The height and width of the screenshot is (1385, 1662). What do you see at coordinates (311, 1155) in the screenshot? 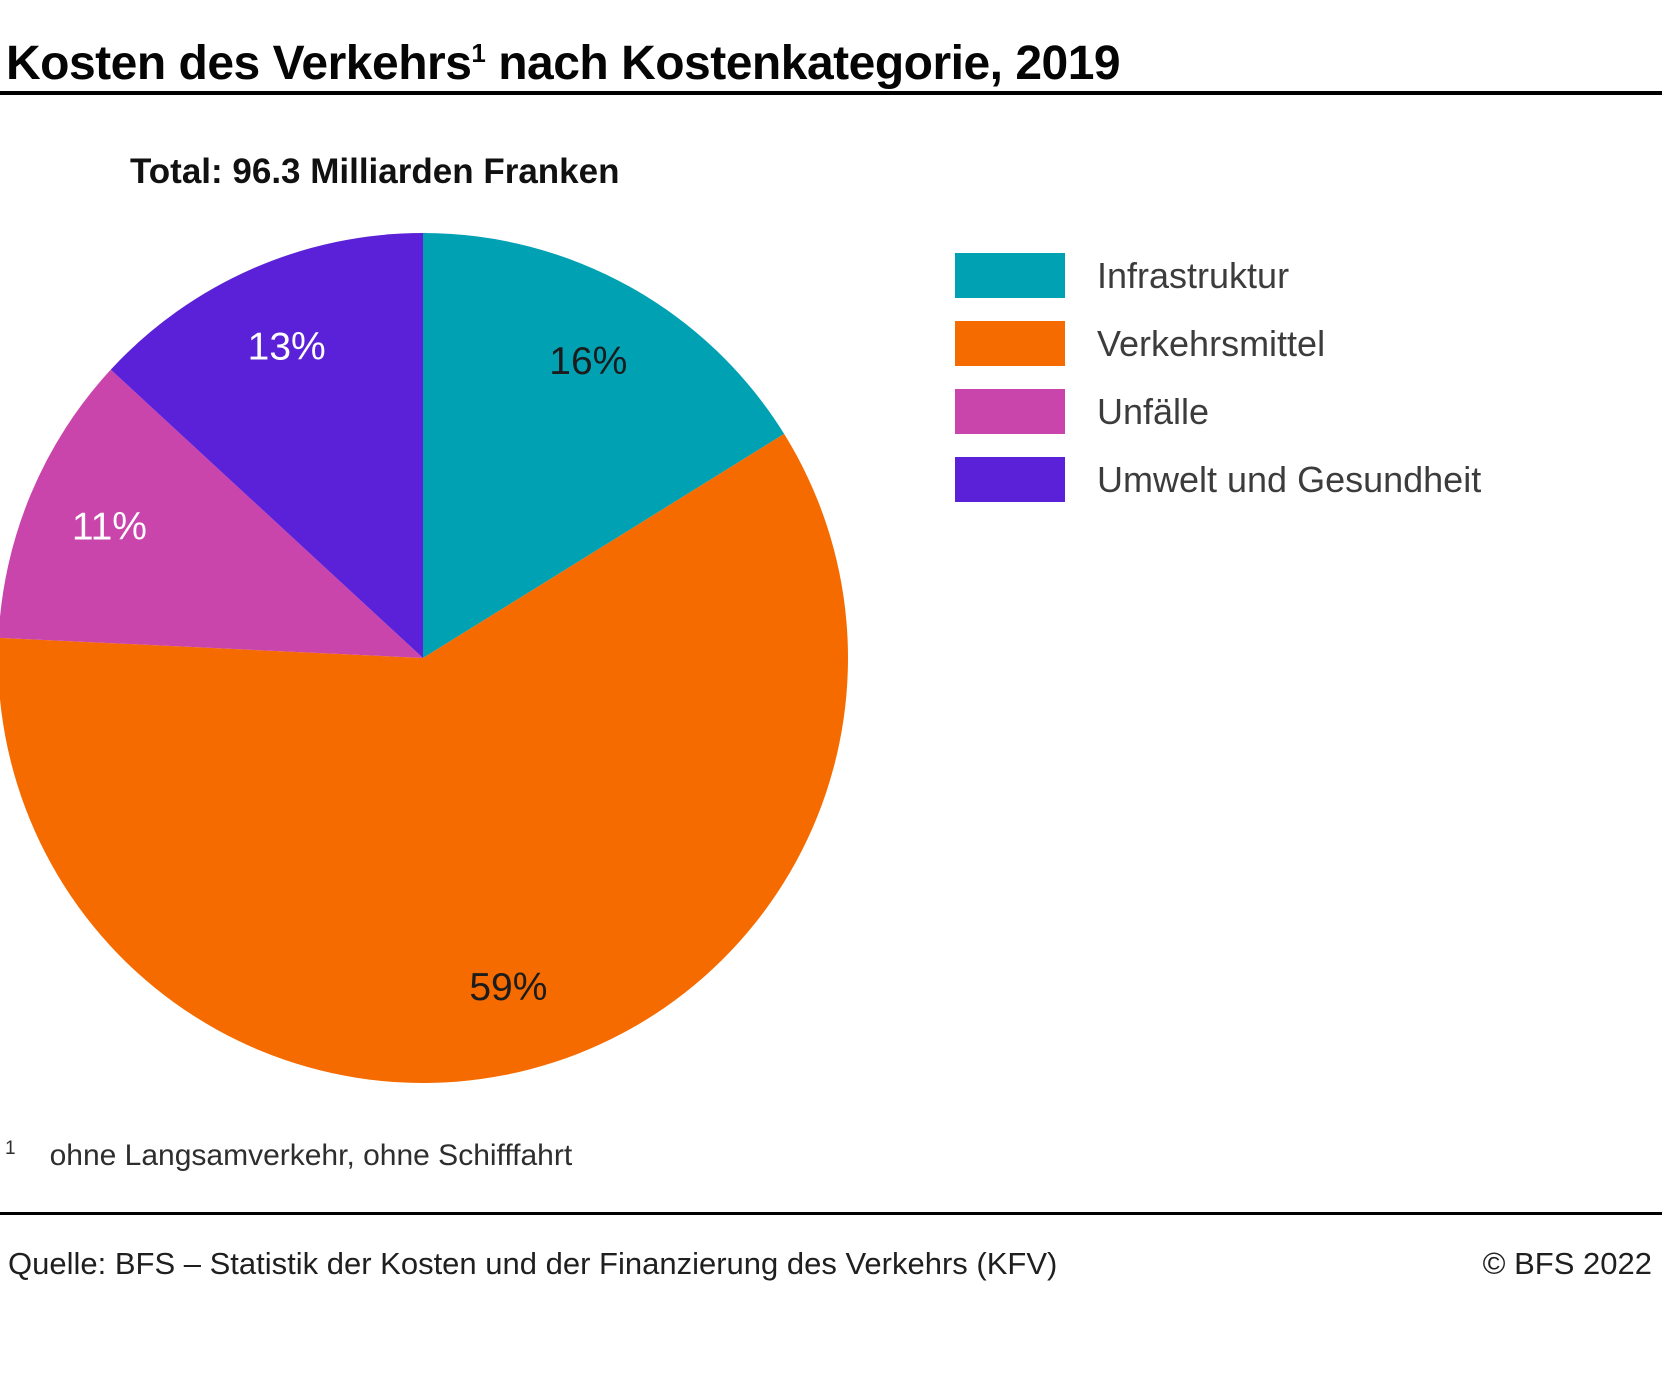
I see `footnote-text: ohne Langsamverkehr, ohne Schifffahrt` at bounding box center [311, 1155].